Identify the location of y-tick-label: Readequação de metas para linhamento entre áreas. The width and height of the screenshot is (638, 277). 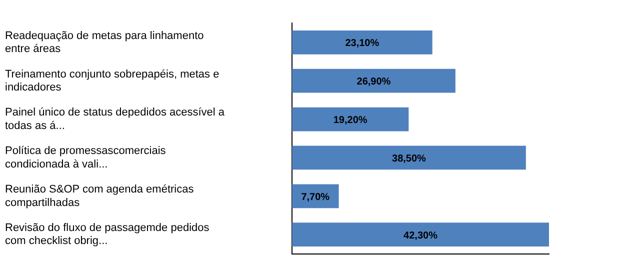
(104, 43).